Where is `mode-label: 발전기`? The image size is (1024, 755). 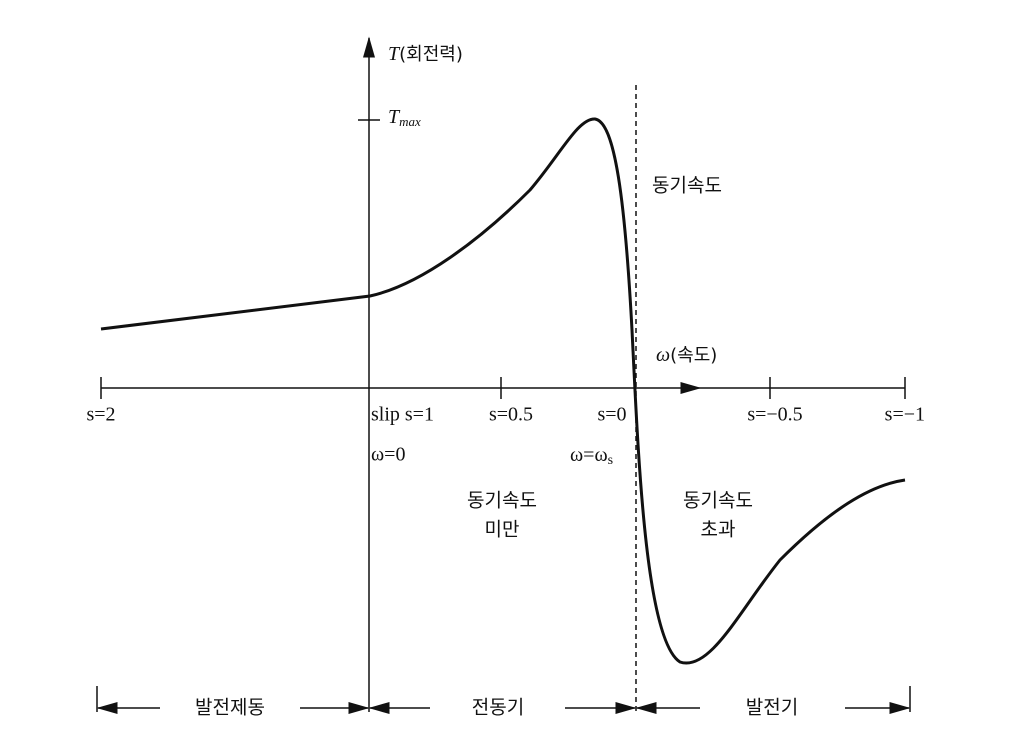 mode-label: 발전기 is located at coordinates (772, 708).